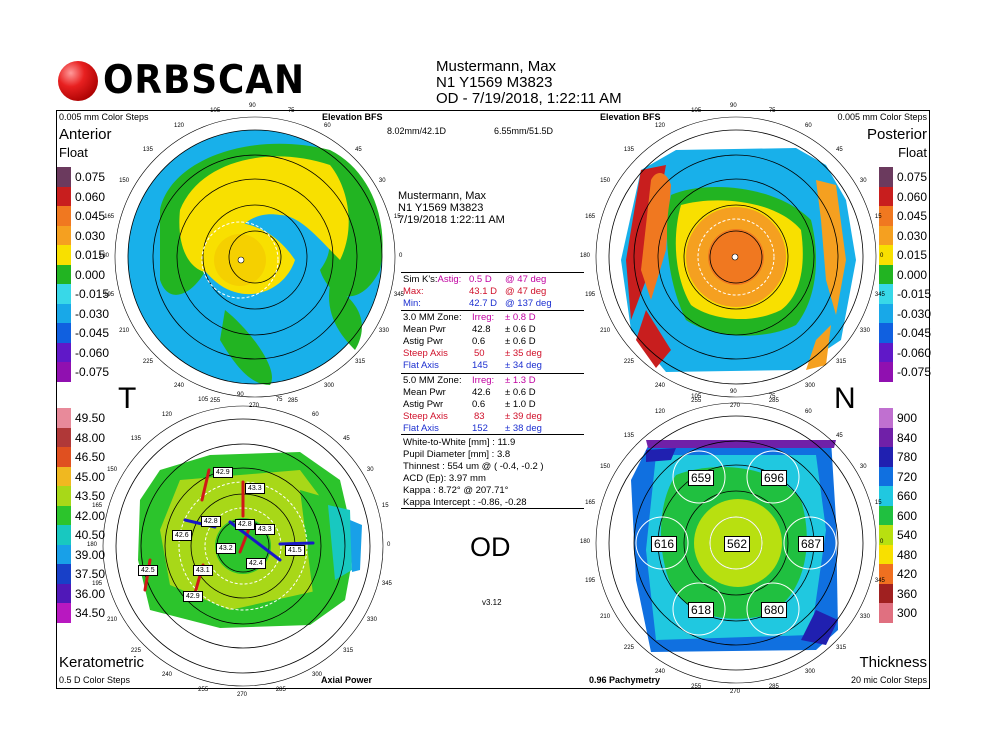  What do you see at coordinates (73, 152) in the screenshot?
I see `anterior-sub: Float` at bounding box center [73, 152].